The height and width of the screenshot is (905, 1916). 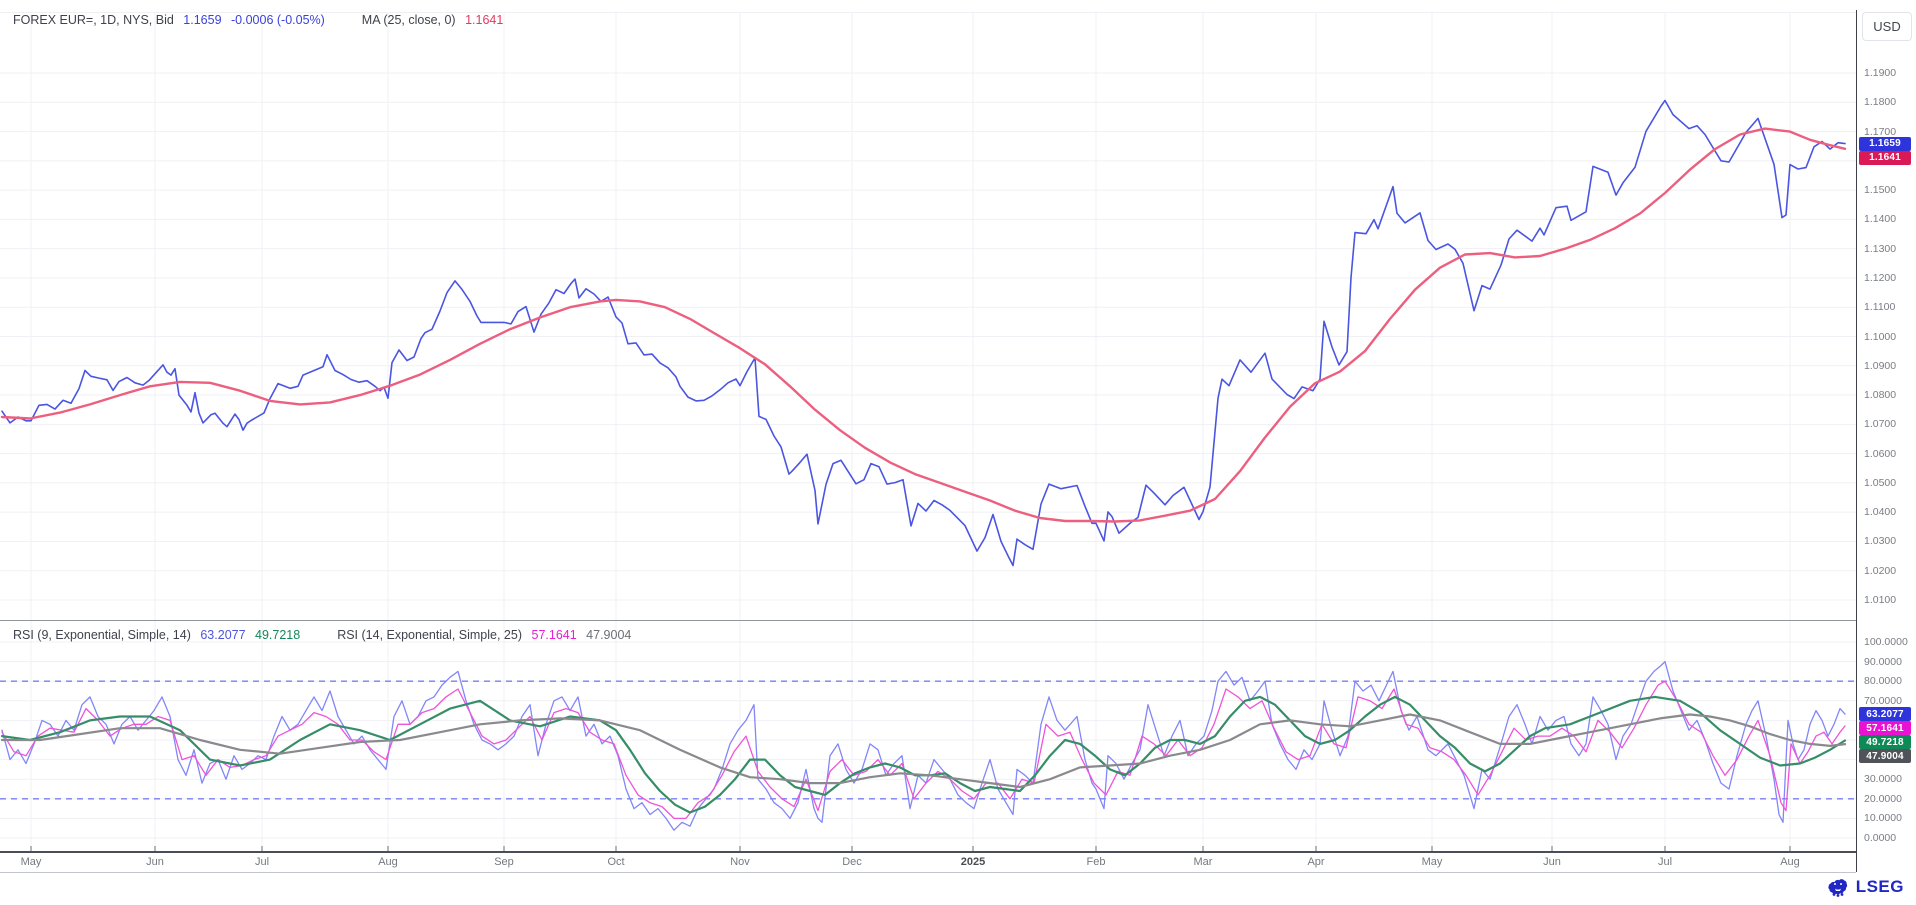 What do you see at coordinates (958, 620) in the screenshot?
I see `pane-divider` at bounding box center [958, 620].